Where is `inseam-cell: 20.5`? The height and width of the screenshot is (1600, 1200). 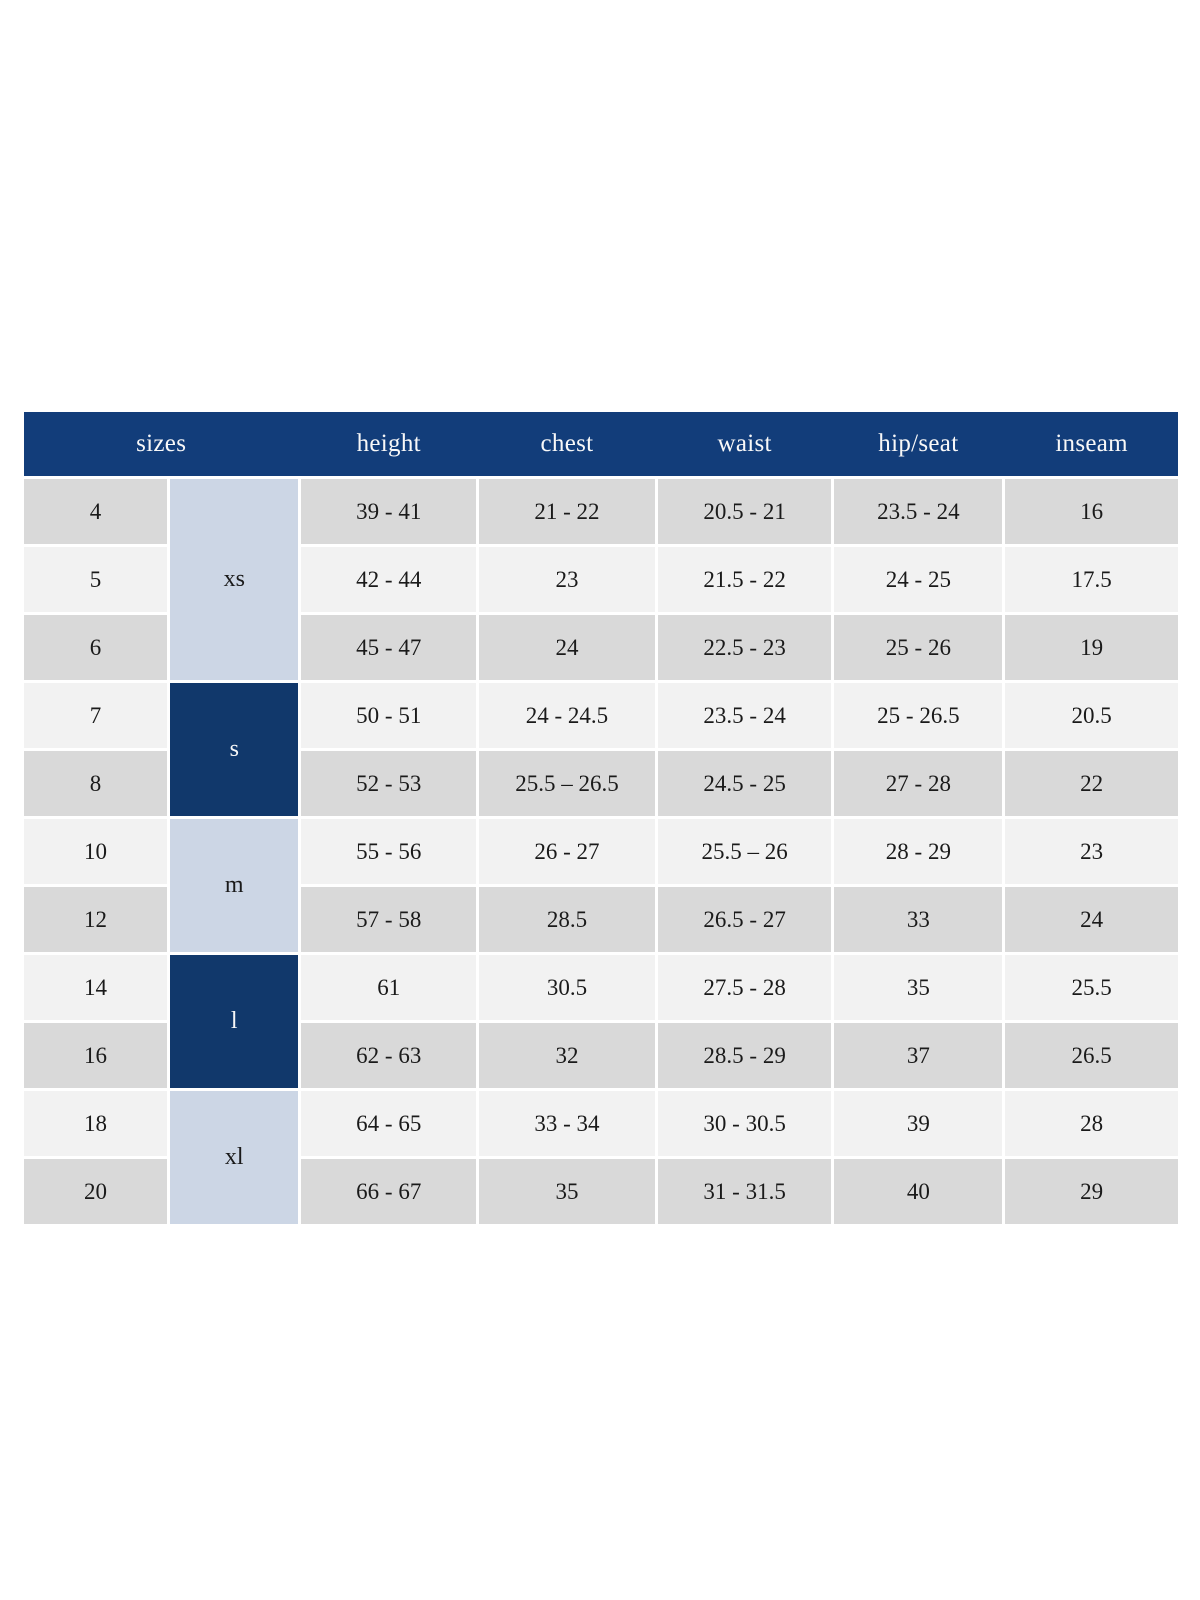 inseam-cell: 20.5 is located at coordinates (1091, 715).